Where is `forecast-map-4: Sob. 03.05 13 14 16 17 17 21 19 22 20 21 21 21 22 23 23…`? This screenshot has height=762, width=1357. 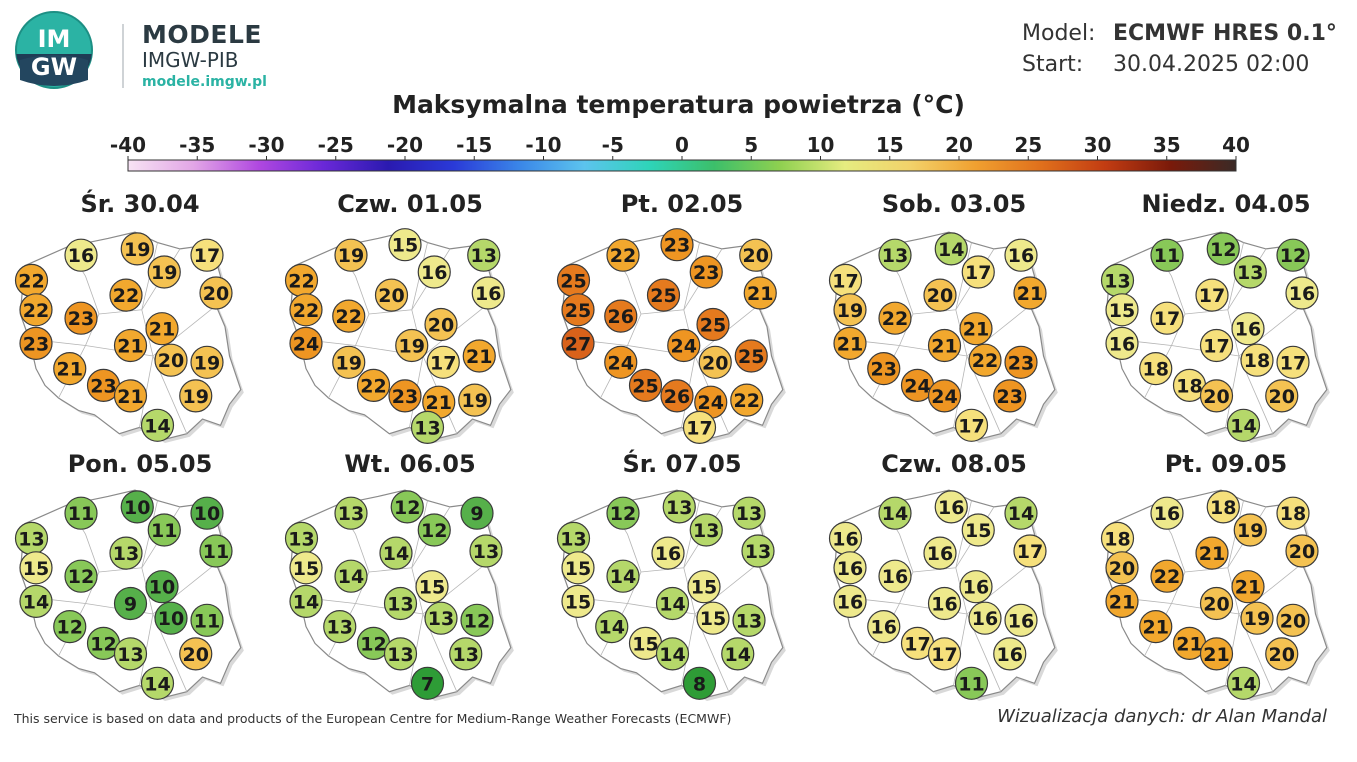
forecast-map-4: Sob. 03.05 13 14 16 17 17 21 19 22 20 21 21 21 22 23 23… is located at coordinates (943, 316).